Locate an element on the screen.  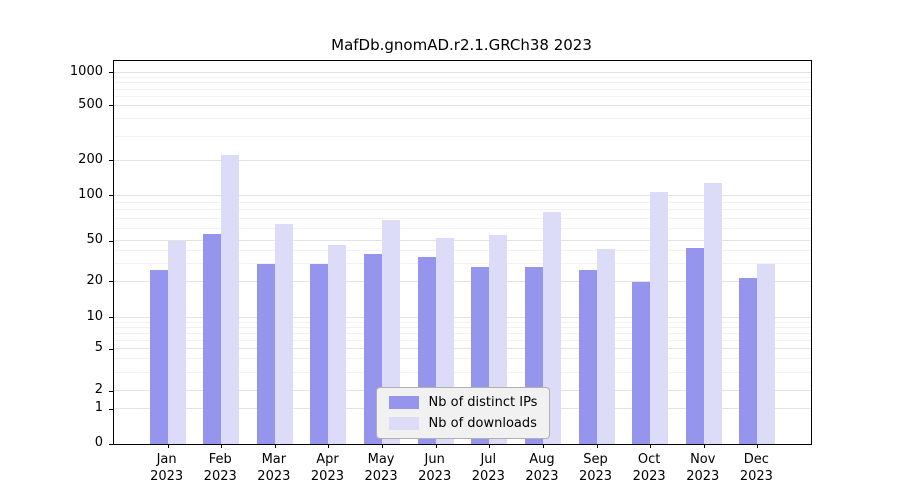
x-tick-label: Dec 2023 is located at coordinates (756, 468).